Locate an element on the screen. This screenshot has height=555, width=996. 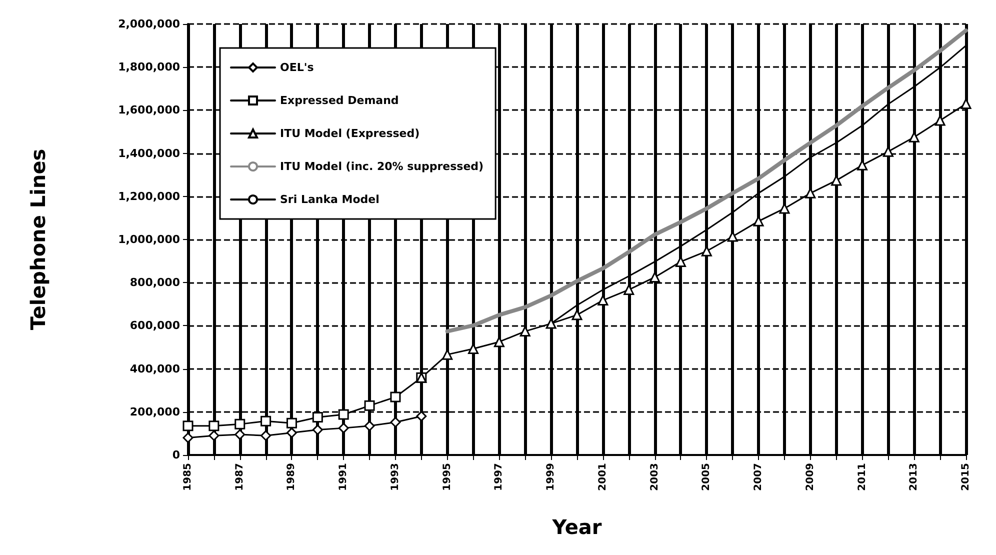
x-tick-label: 1993 is located at coordinates (395, 476).